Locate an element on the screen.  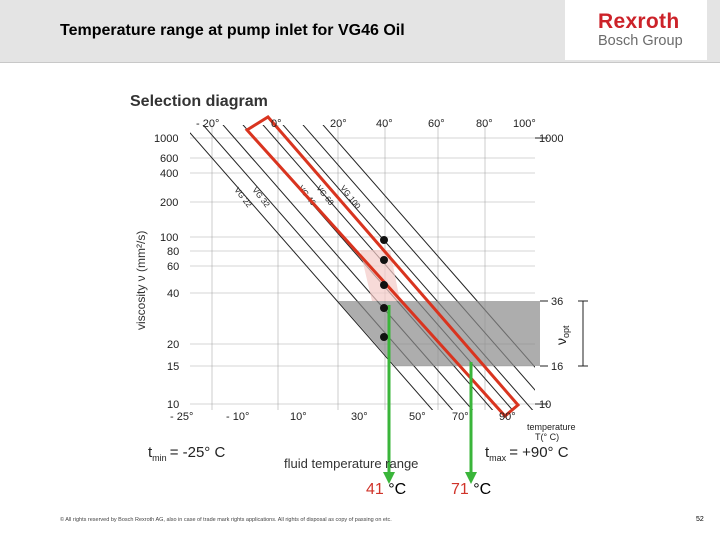
series-label-vg100: VG 100 is located at coordinates (350, 197).